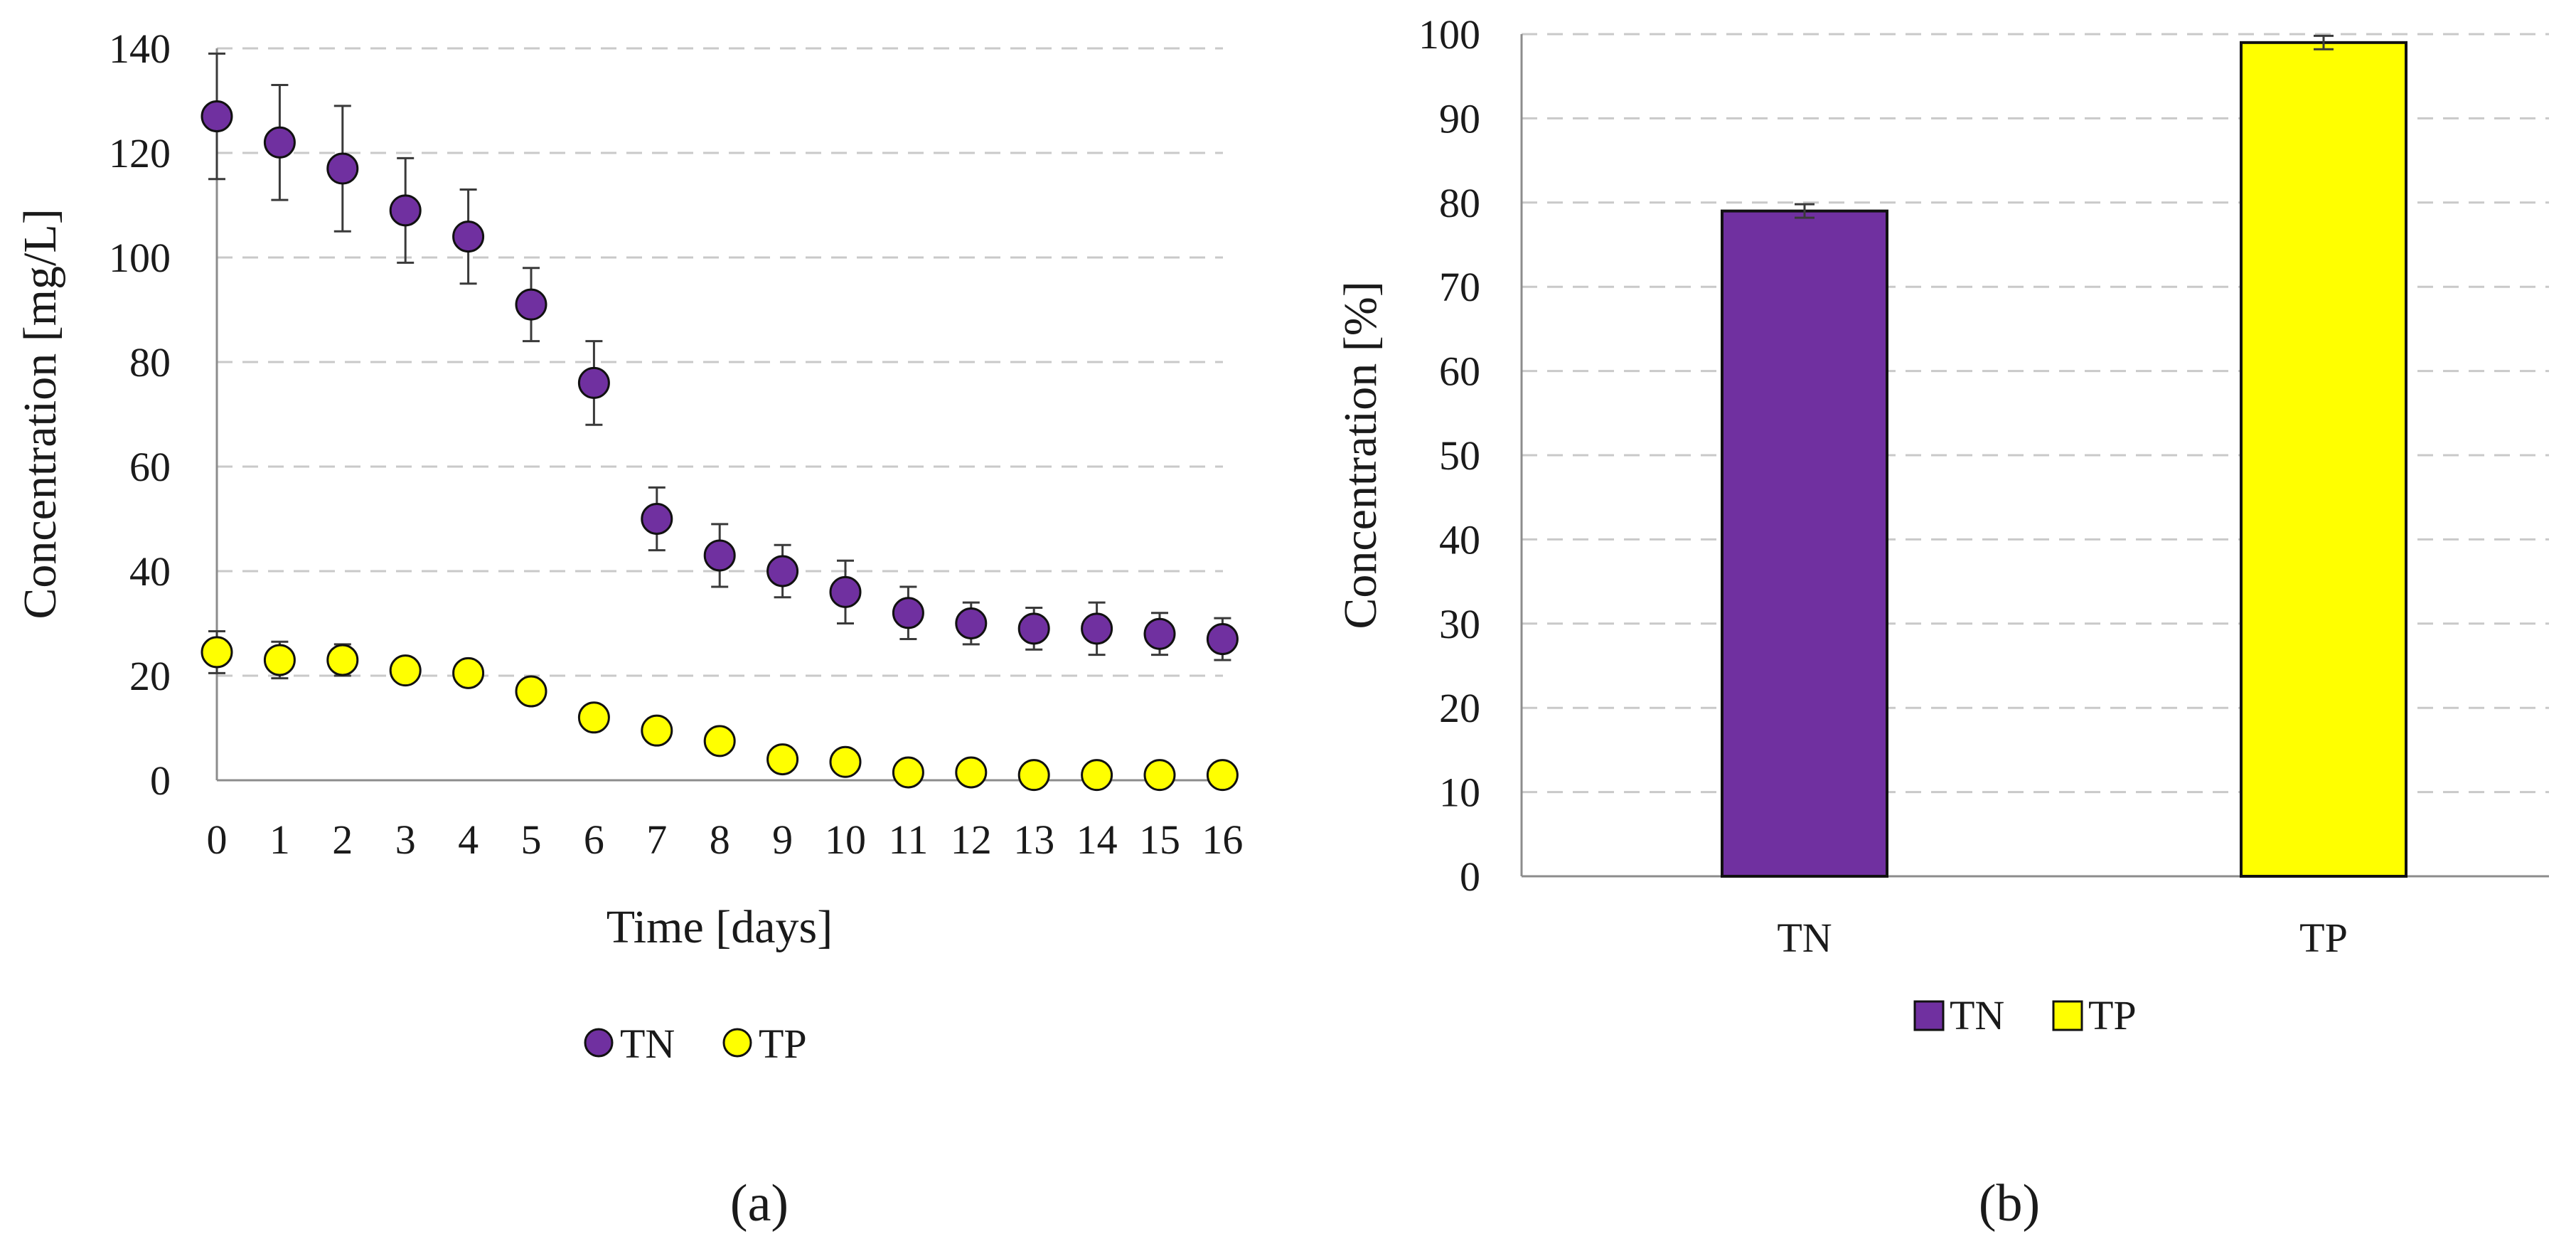  I want to click on x-tick-label: 16, so click(1222, 840).